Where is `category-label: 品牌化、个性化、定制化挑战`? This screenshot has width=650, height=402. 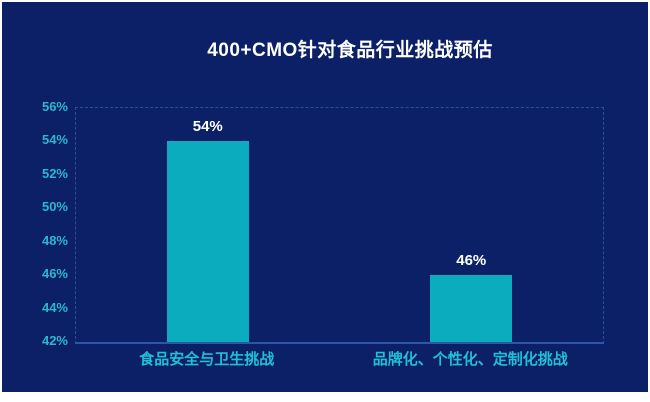 category-label: 品牌化、个性化、定制化挑战 is located at coordinates (470, 359).